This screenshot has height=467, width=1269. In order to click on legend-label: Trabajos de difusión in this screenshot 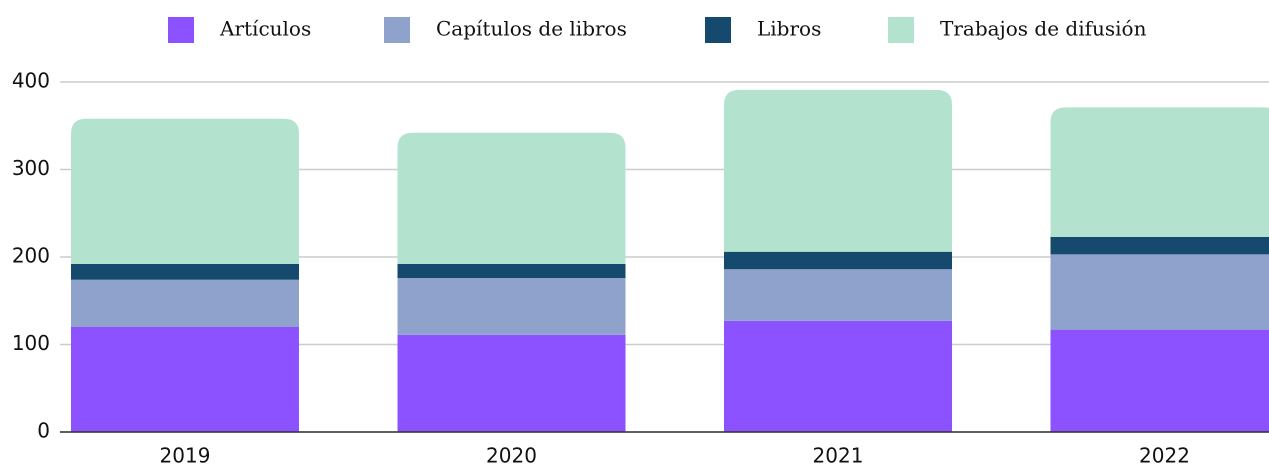, I will do `click(1043, 29)`.